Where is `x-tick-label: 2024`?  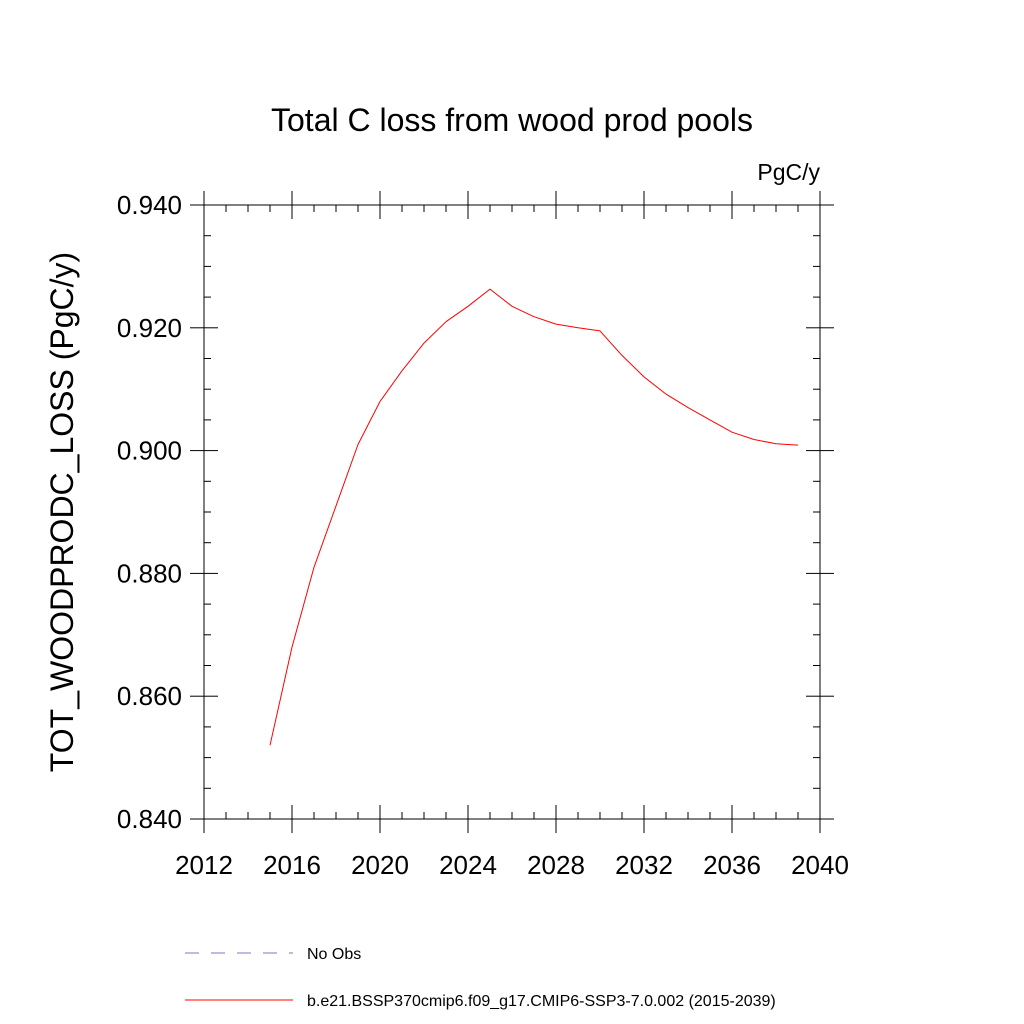
x-tick-label: 2024 is located at coordinates (468, 865).